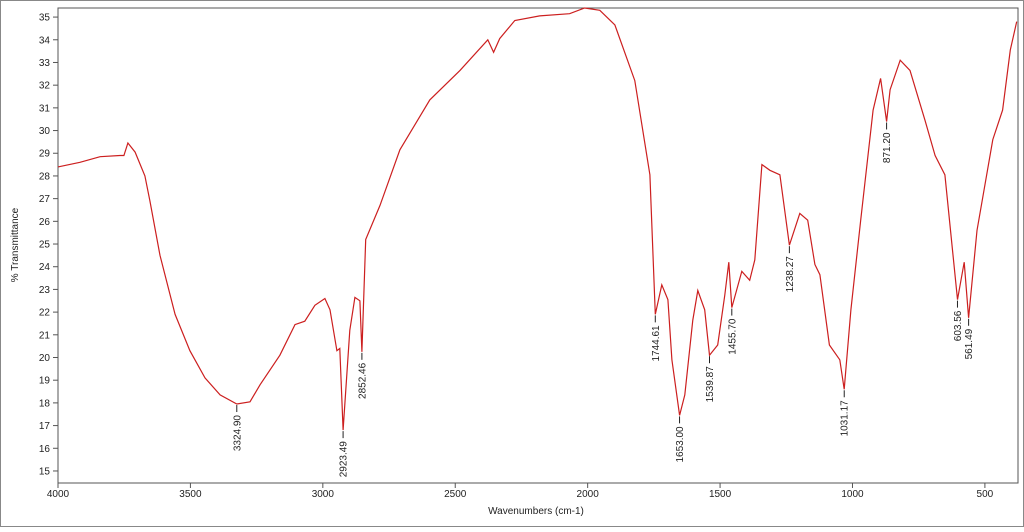 The image size is (1024, 532). Describe the element at coordinates (45, 222) in the screenshot. I see `y-tick-label: 26` at that location.